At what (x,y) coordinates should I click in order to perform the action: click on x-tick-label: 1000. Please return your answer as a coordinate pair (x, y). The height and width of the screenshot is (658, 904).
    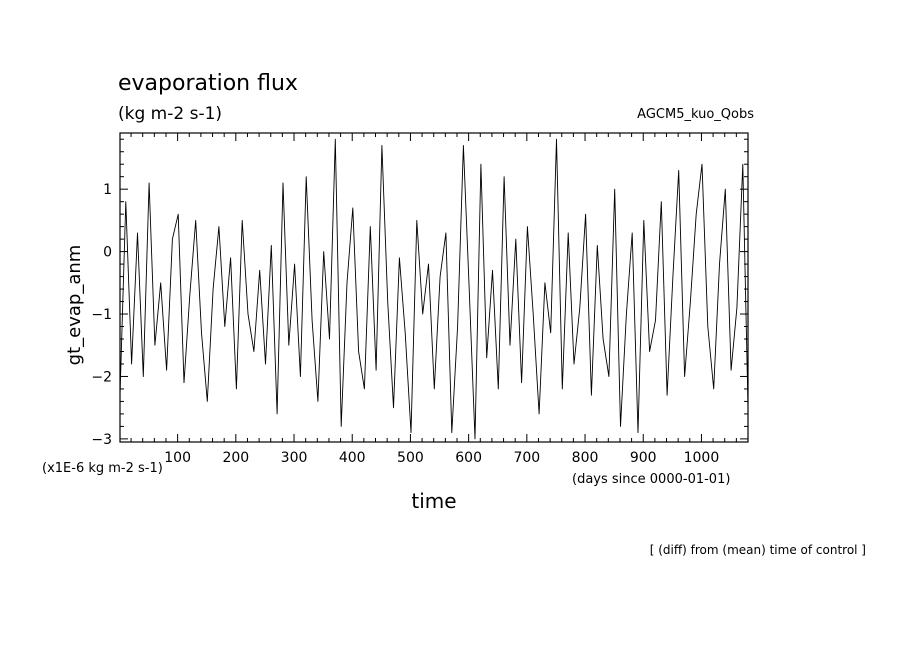
    Looking at the image, I should click on (702, 458).